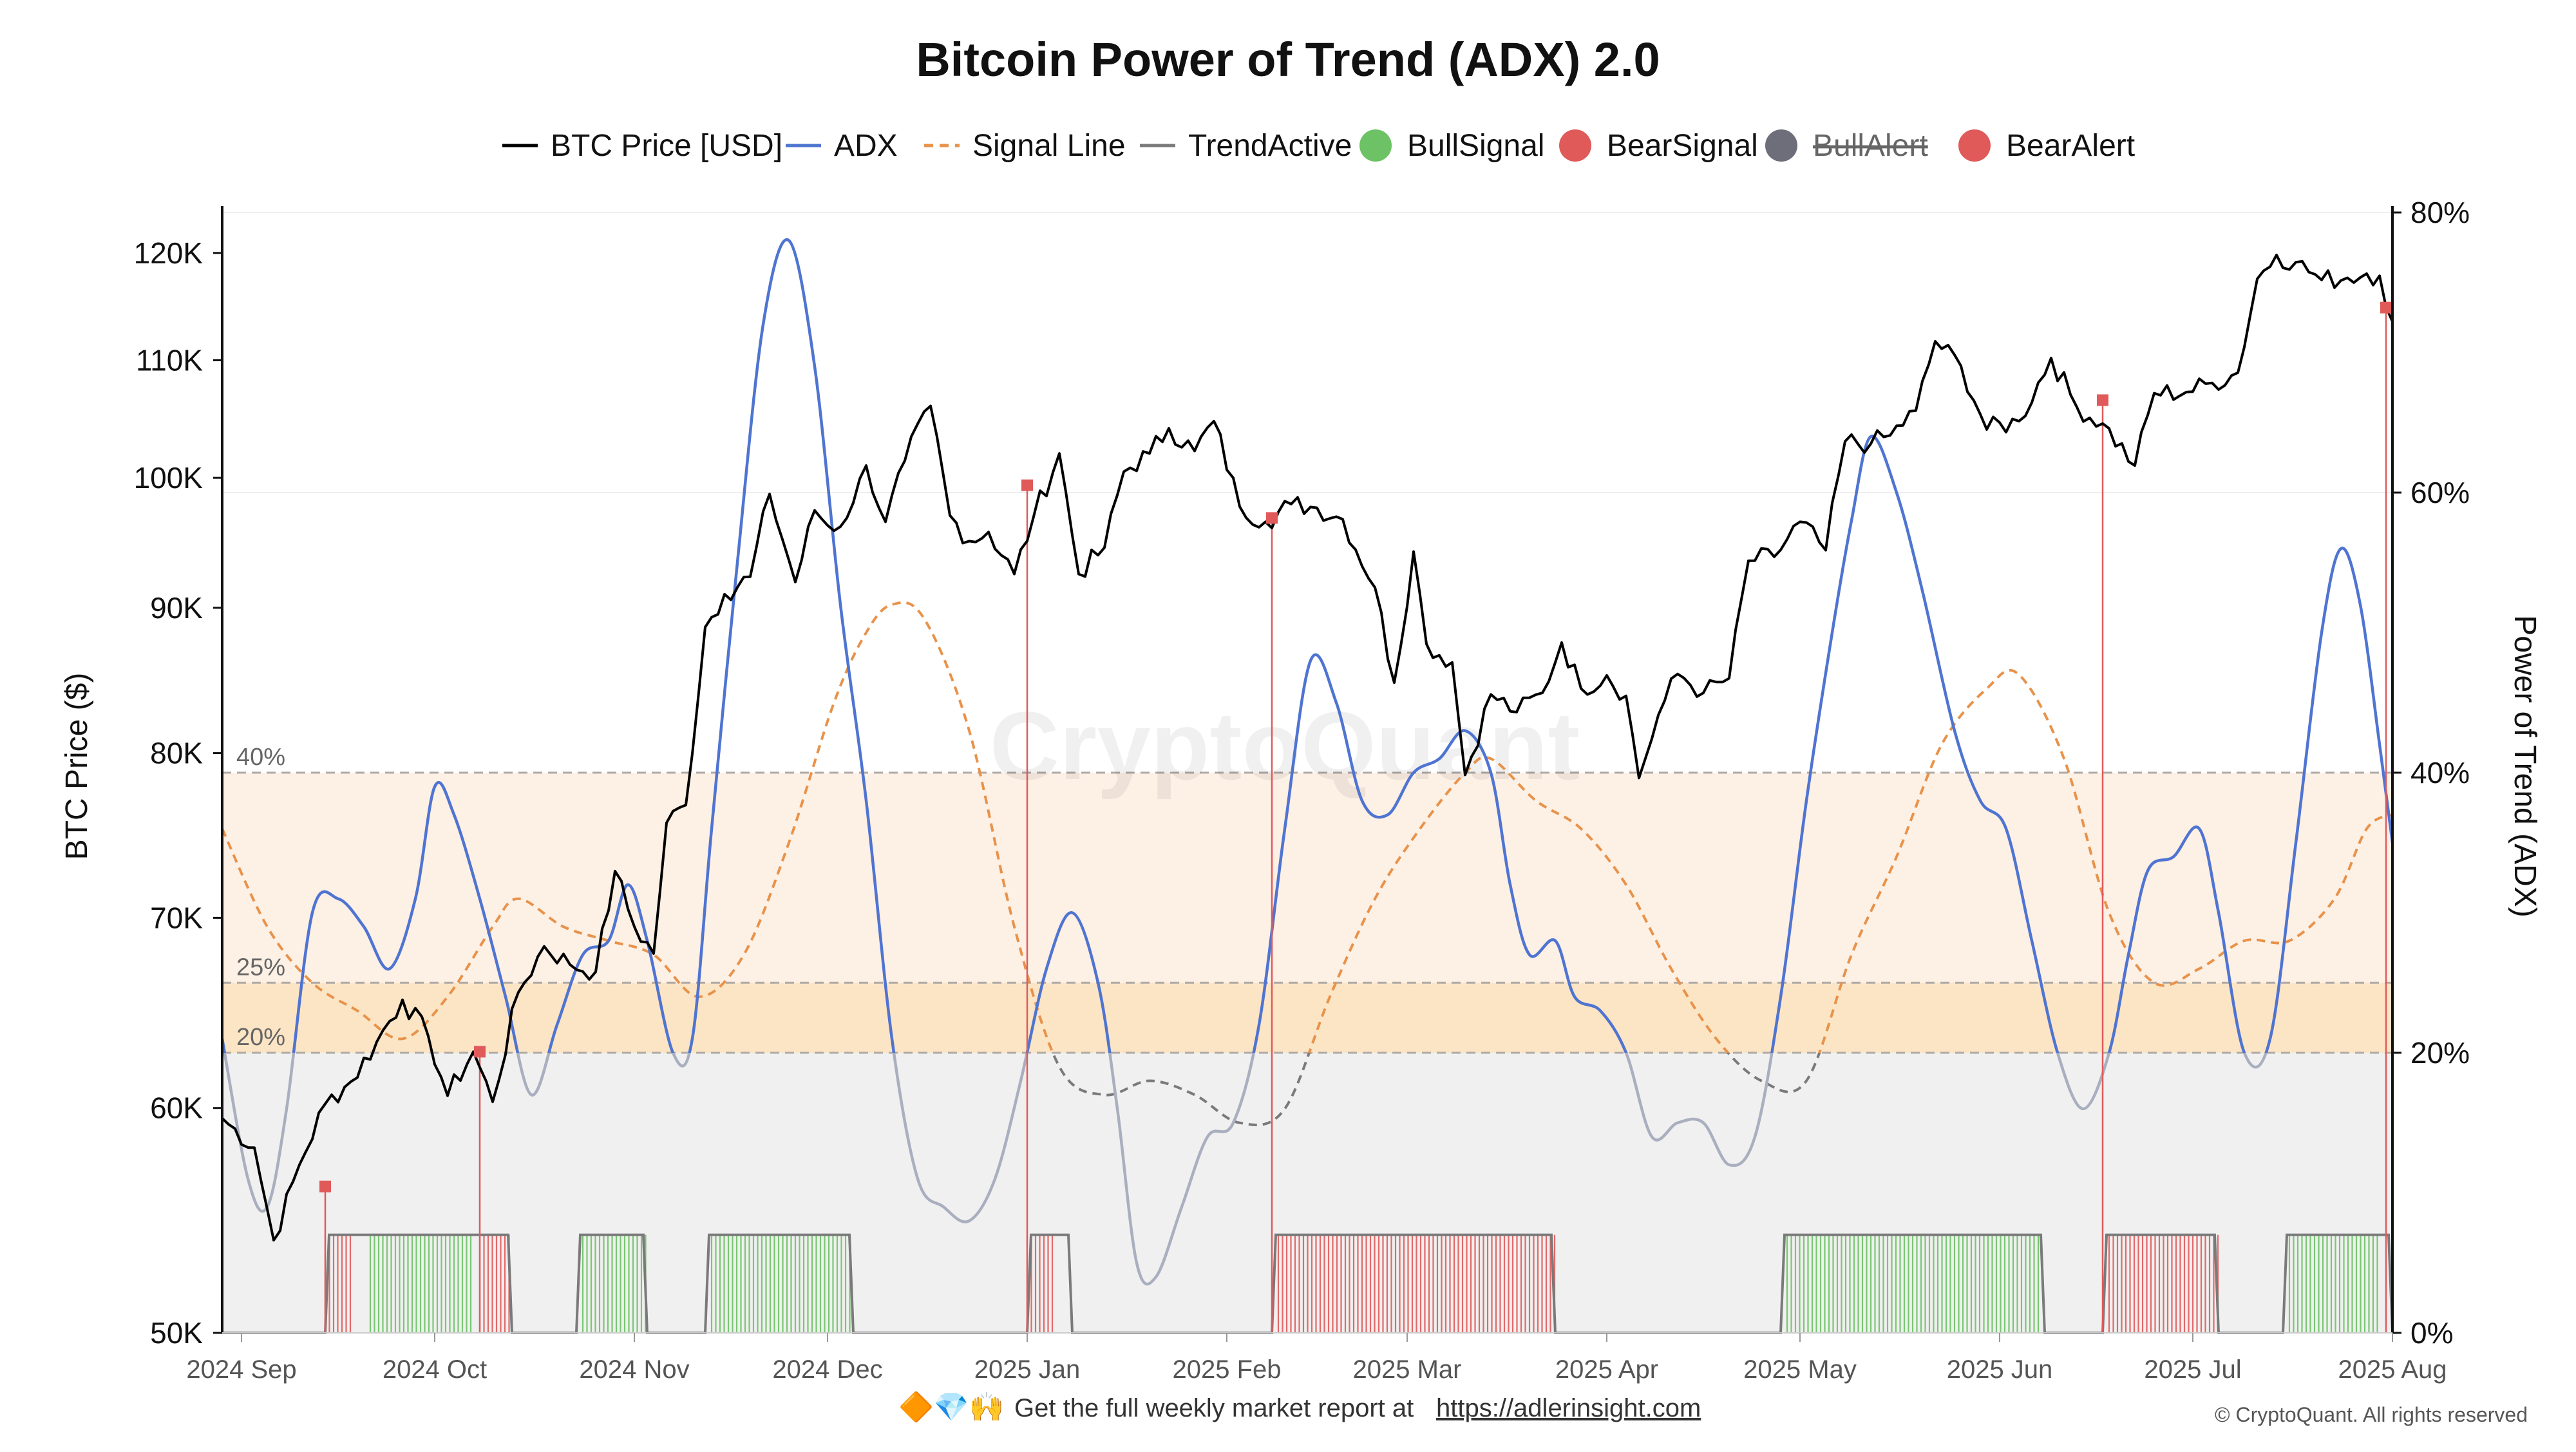 This screenshot has height=1452, width=2576. I want to click on legend-item-bearsignal: BearSignal, so click(1659, 146).